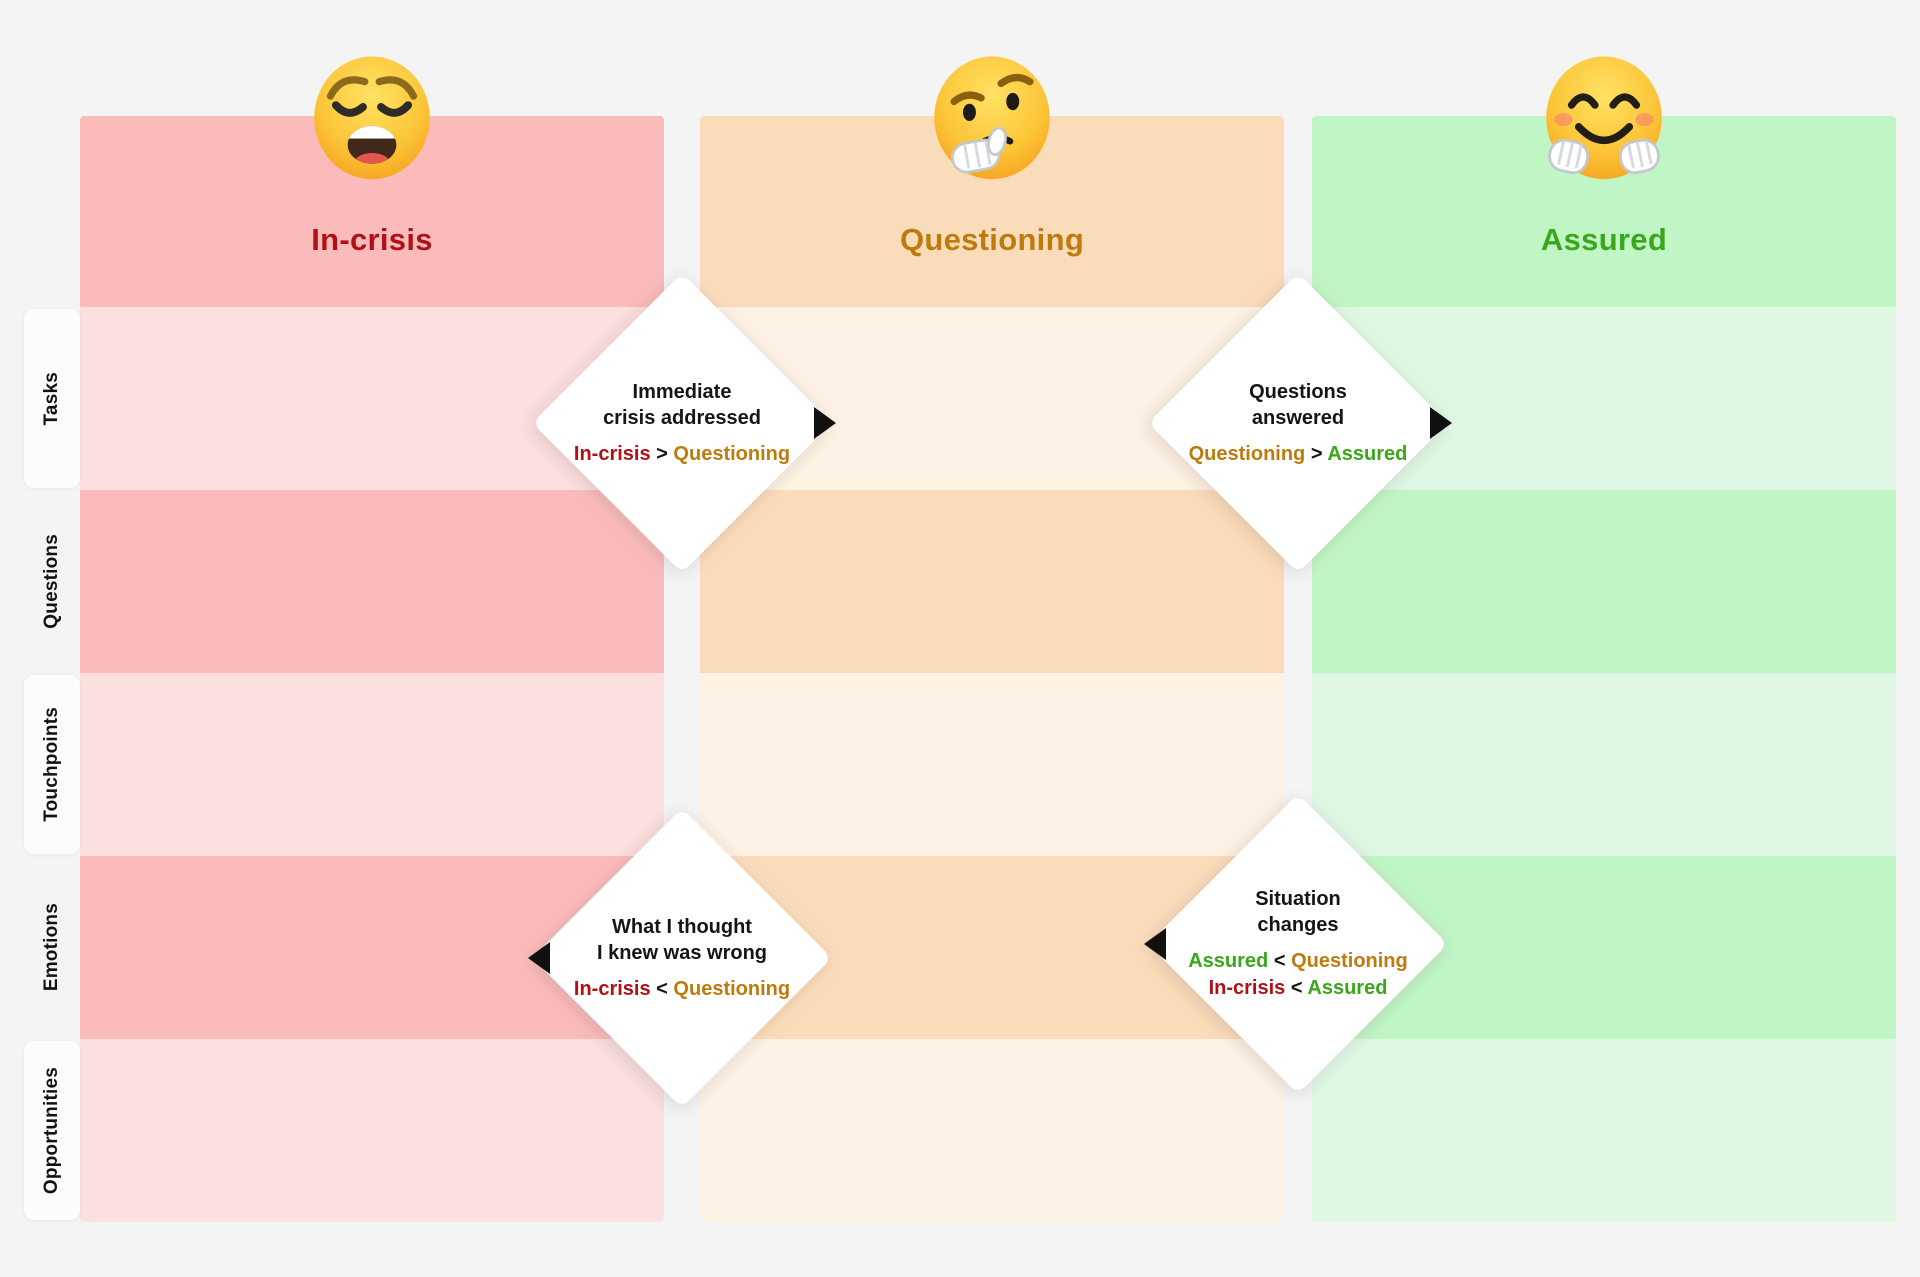 This screenshot has height=1277, width=1920. I want to click on transition-comparison: In-crisis < Questioning, so click(682, 989).